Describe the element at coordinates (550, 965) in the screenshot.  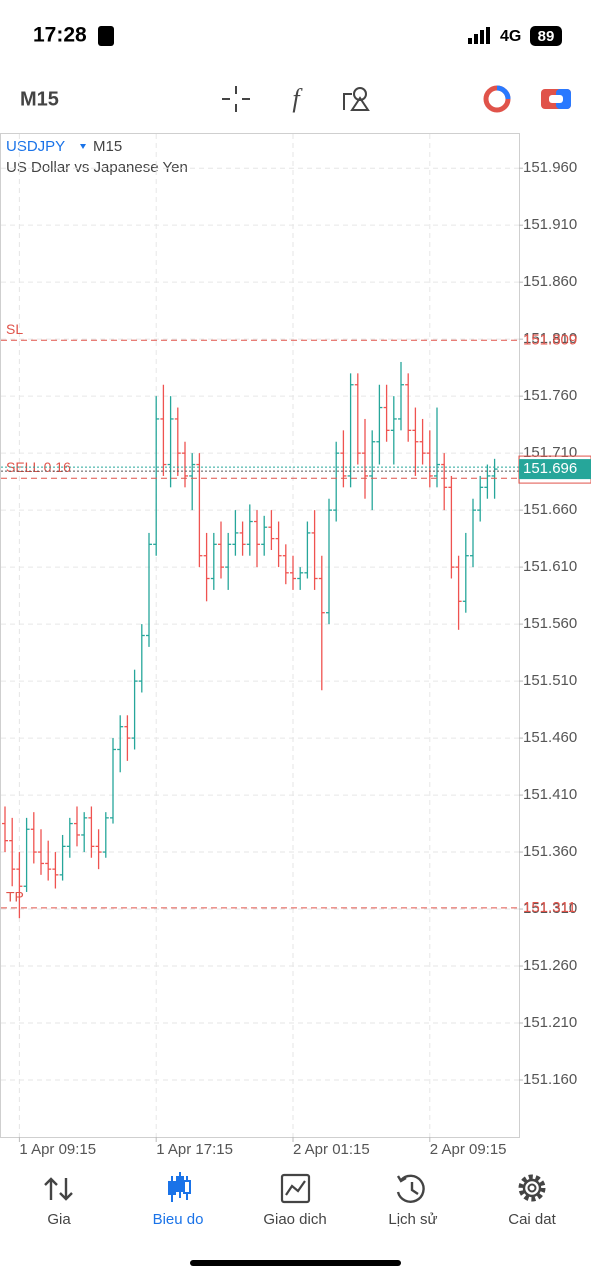
I see `y-tick-label: 151.260` at that location.